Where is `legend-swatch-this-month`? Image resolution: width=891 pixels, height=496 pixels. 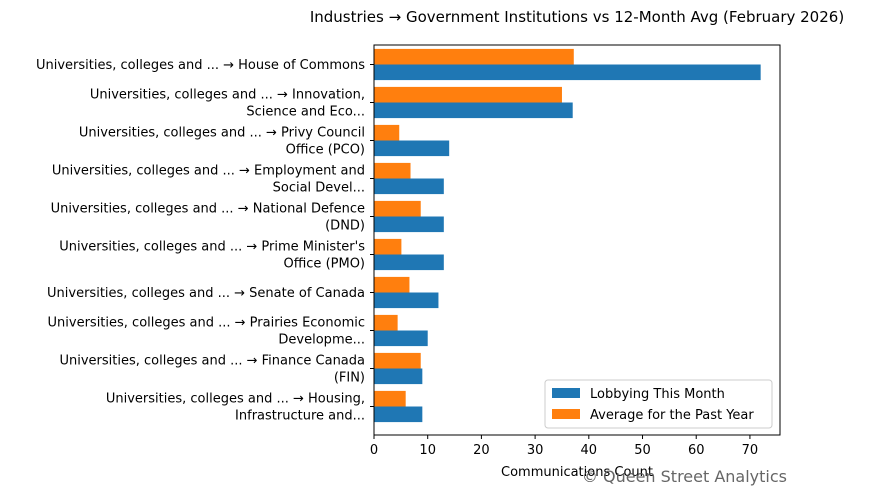
legend-swatch-this-month is located at coordinates (566, 393).